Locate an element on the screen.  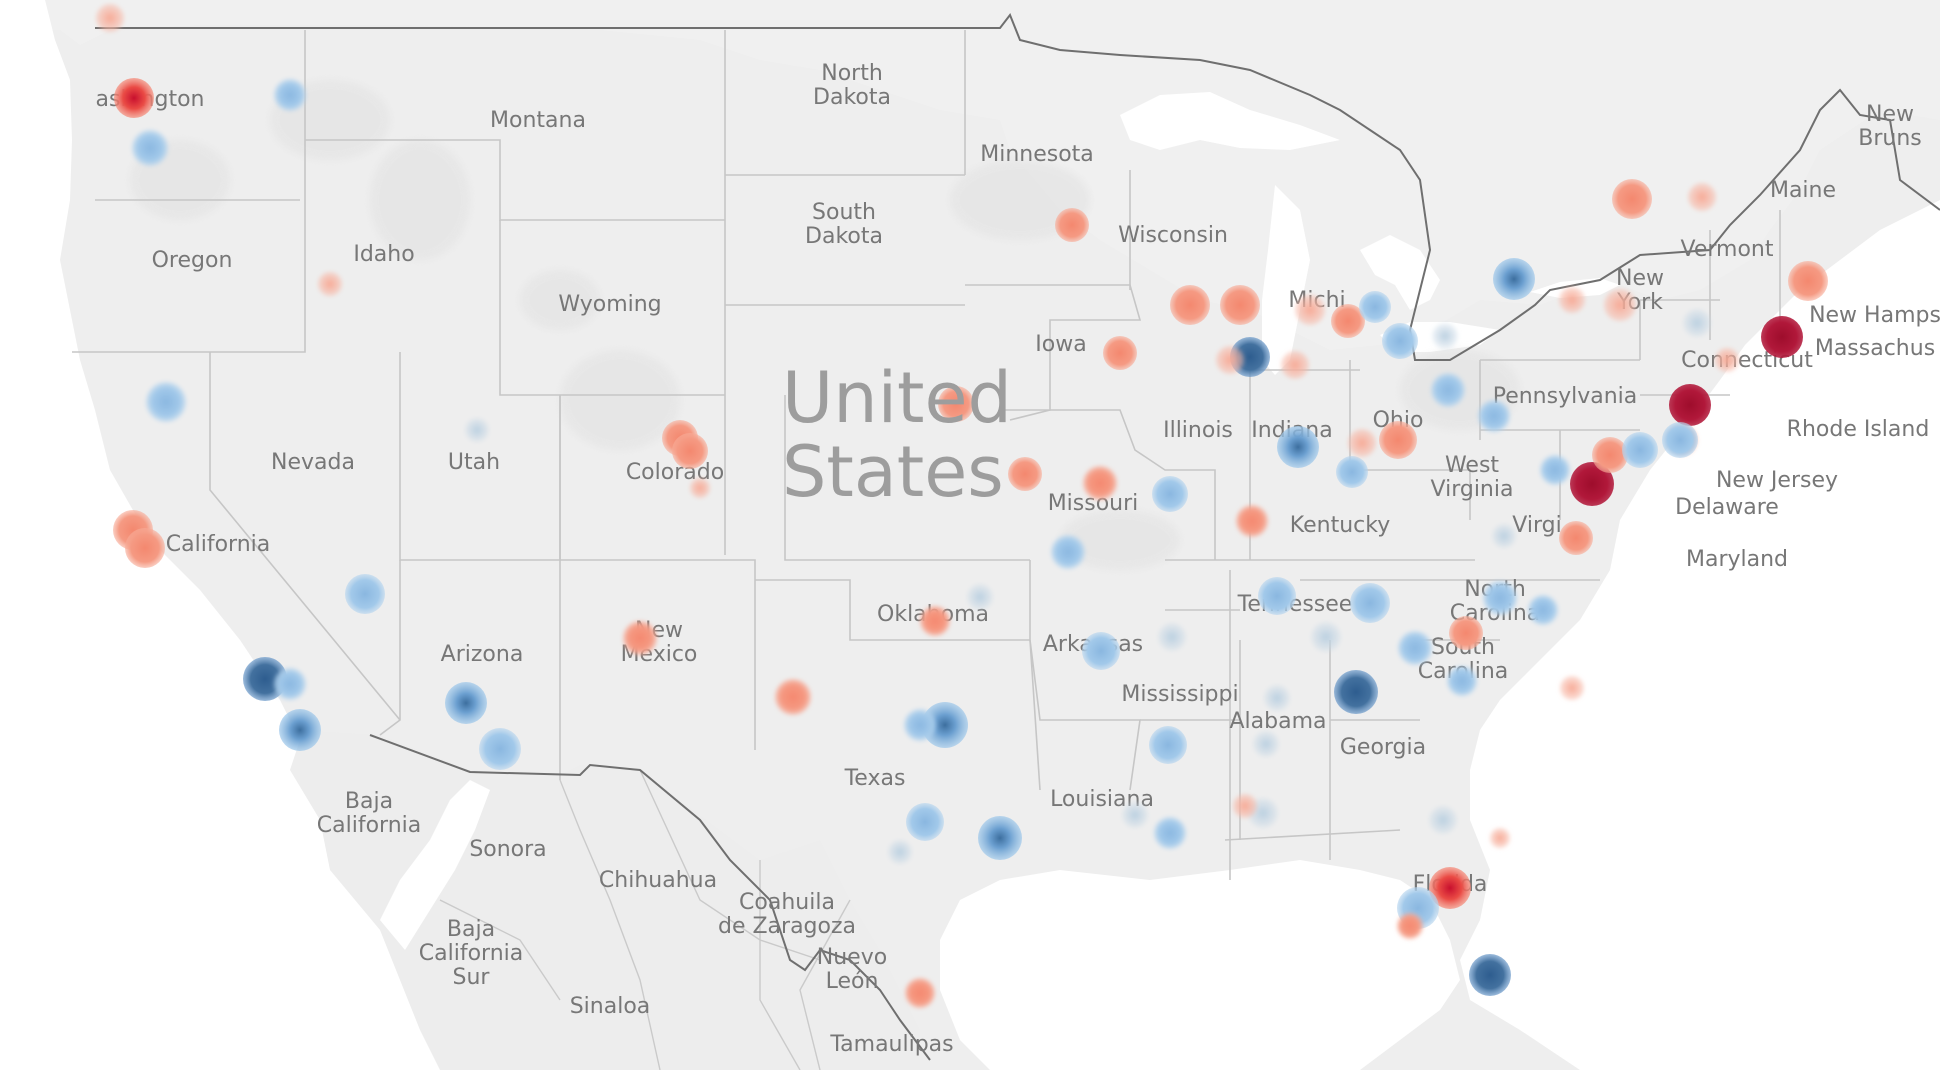
region-label-utah: Utah is located at coordinates (474, 462).